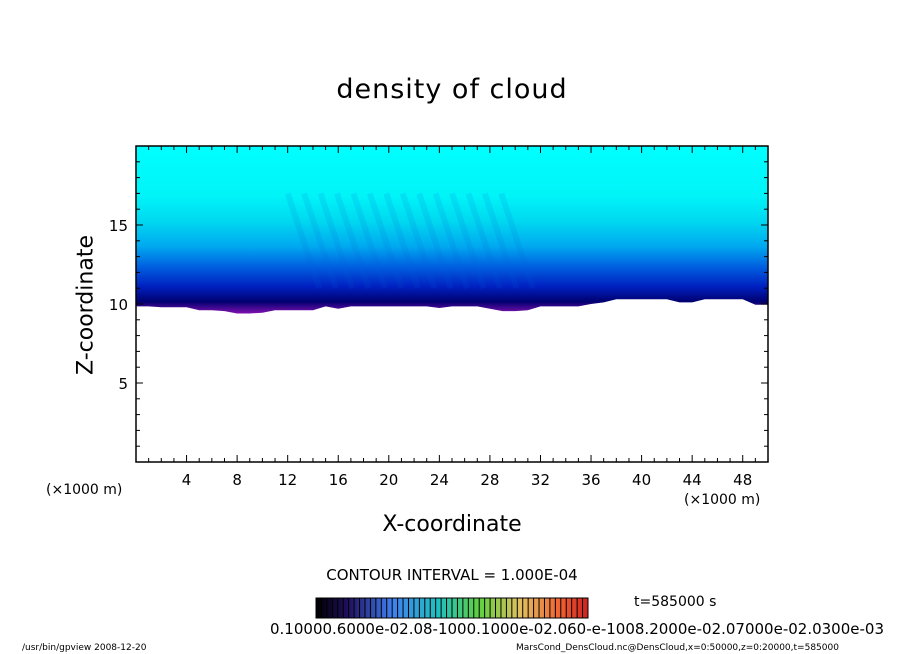  What do you see at coordinates (118, 226) in the screenshot?
I see `y-tick-label: 15` at bounding box center [118, 226].